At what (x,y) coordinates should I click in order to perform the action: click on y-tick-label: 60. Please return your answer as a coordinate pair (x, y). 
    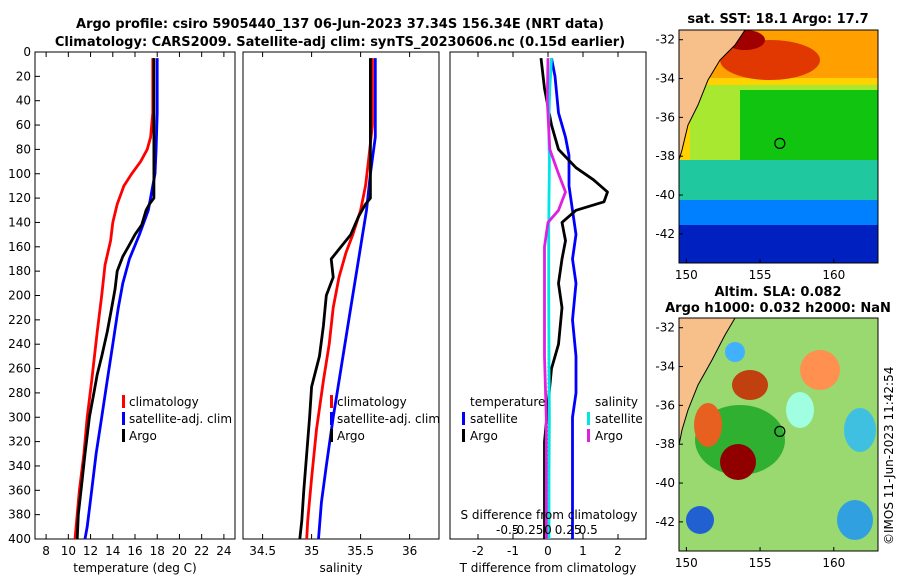
    Looking at the image, I should click on (23, 125).